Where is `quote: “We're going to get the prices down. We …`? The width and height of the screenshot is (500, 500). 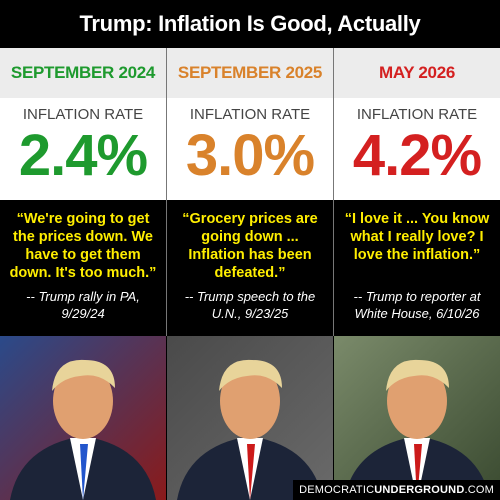
quote: “We're going to get the prices down. We … is located at coordinates (83, 246).